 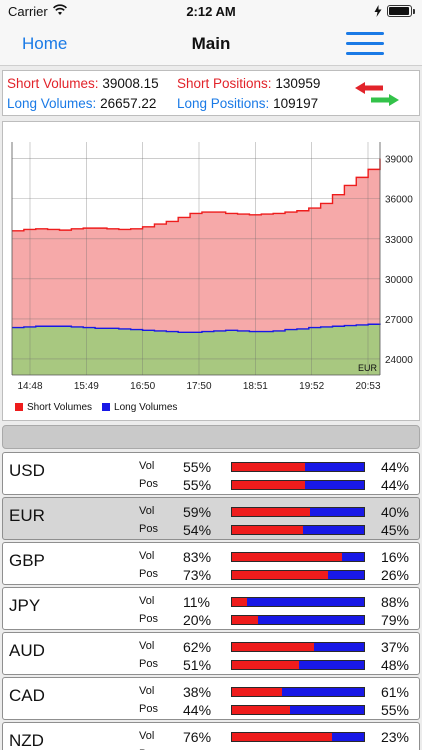 I want to click on long-positions-value: 109197, so click(x=296, y=103).